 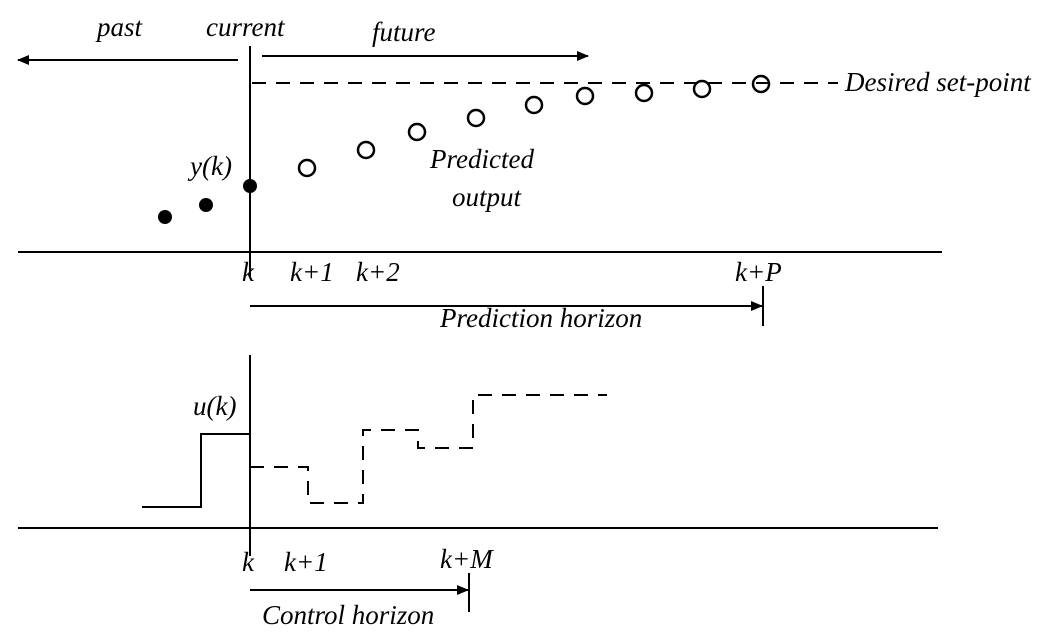 What do you see at coordinates (196, 470) in the screenshot?
I see `past-control-input` at bounding box center [196, 470].